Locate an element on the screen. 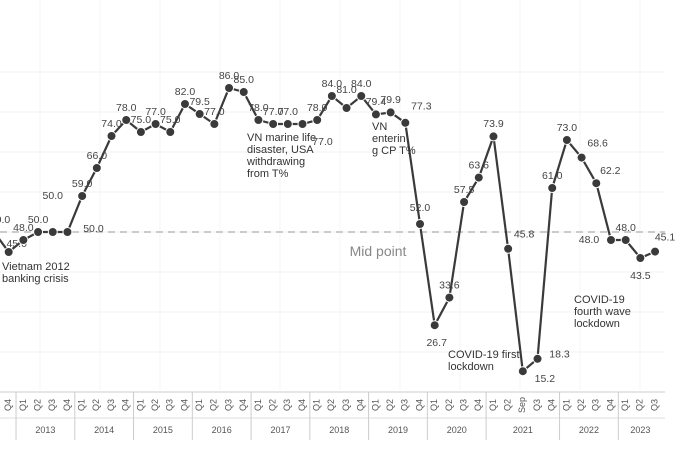 The image size is (700, 450). value-label: 73.9 is located at coordinates (493, 124).